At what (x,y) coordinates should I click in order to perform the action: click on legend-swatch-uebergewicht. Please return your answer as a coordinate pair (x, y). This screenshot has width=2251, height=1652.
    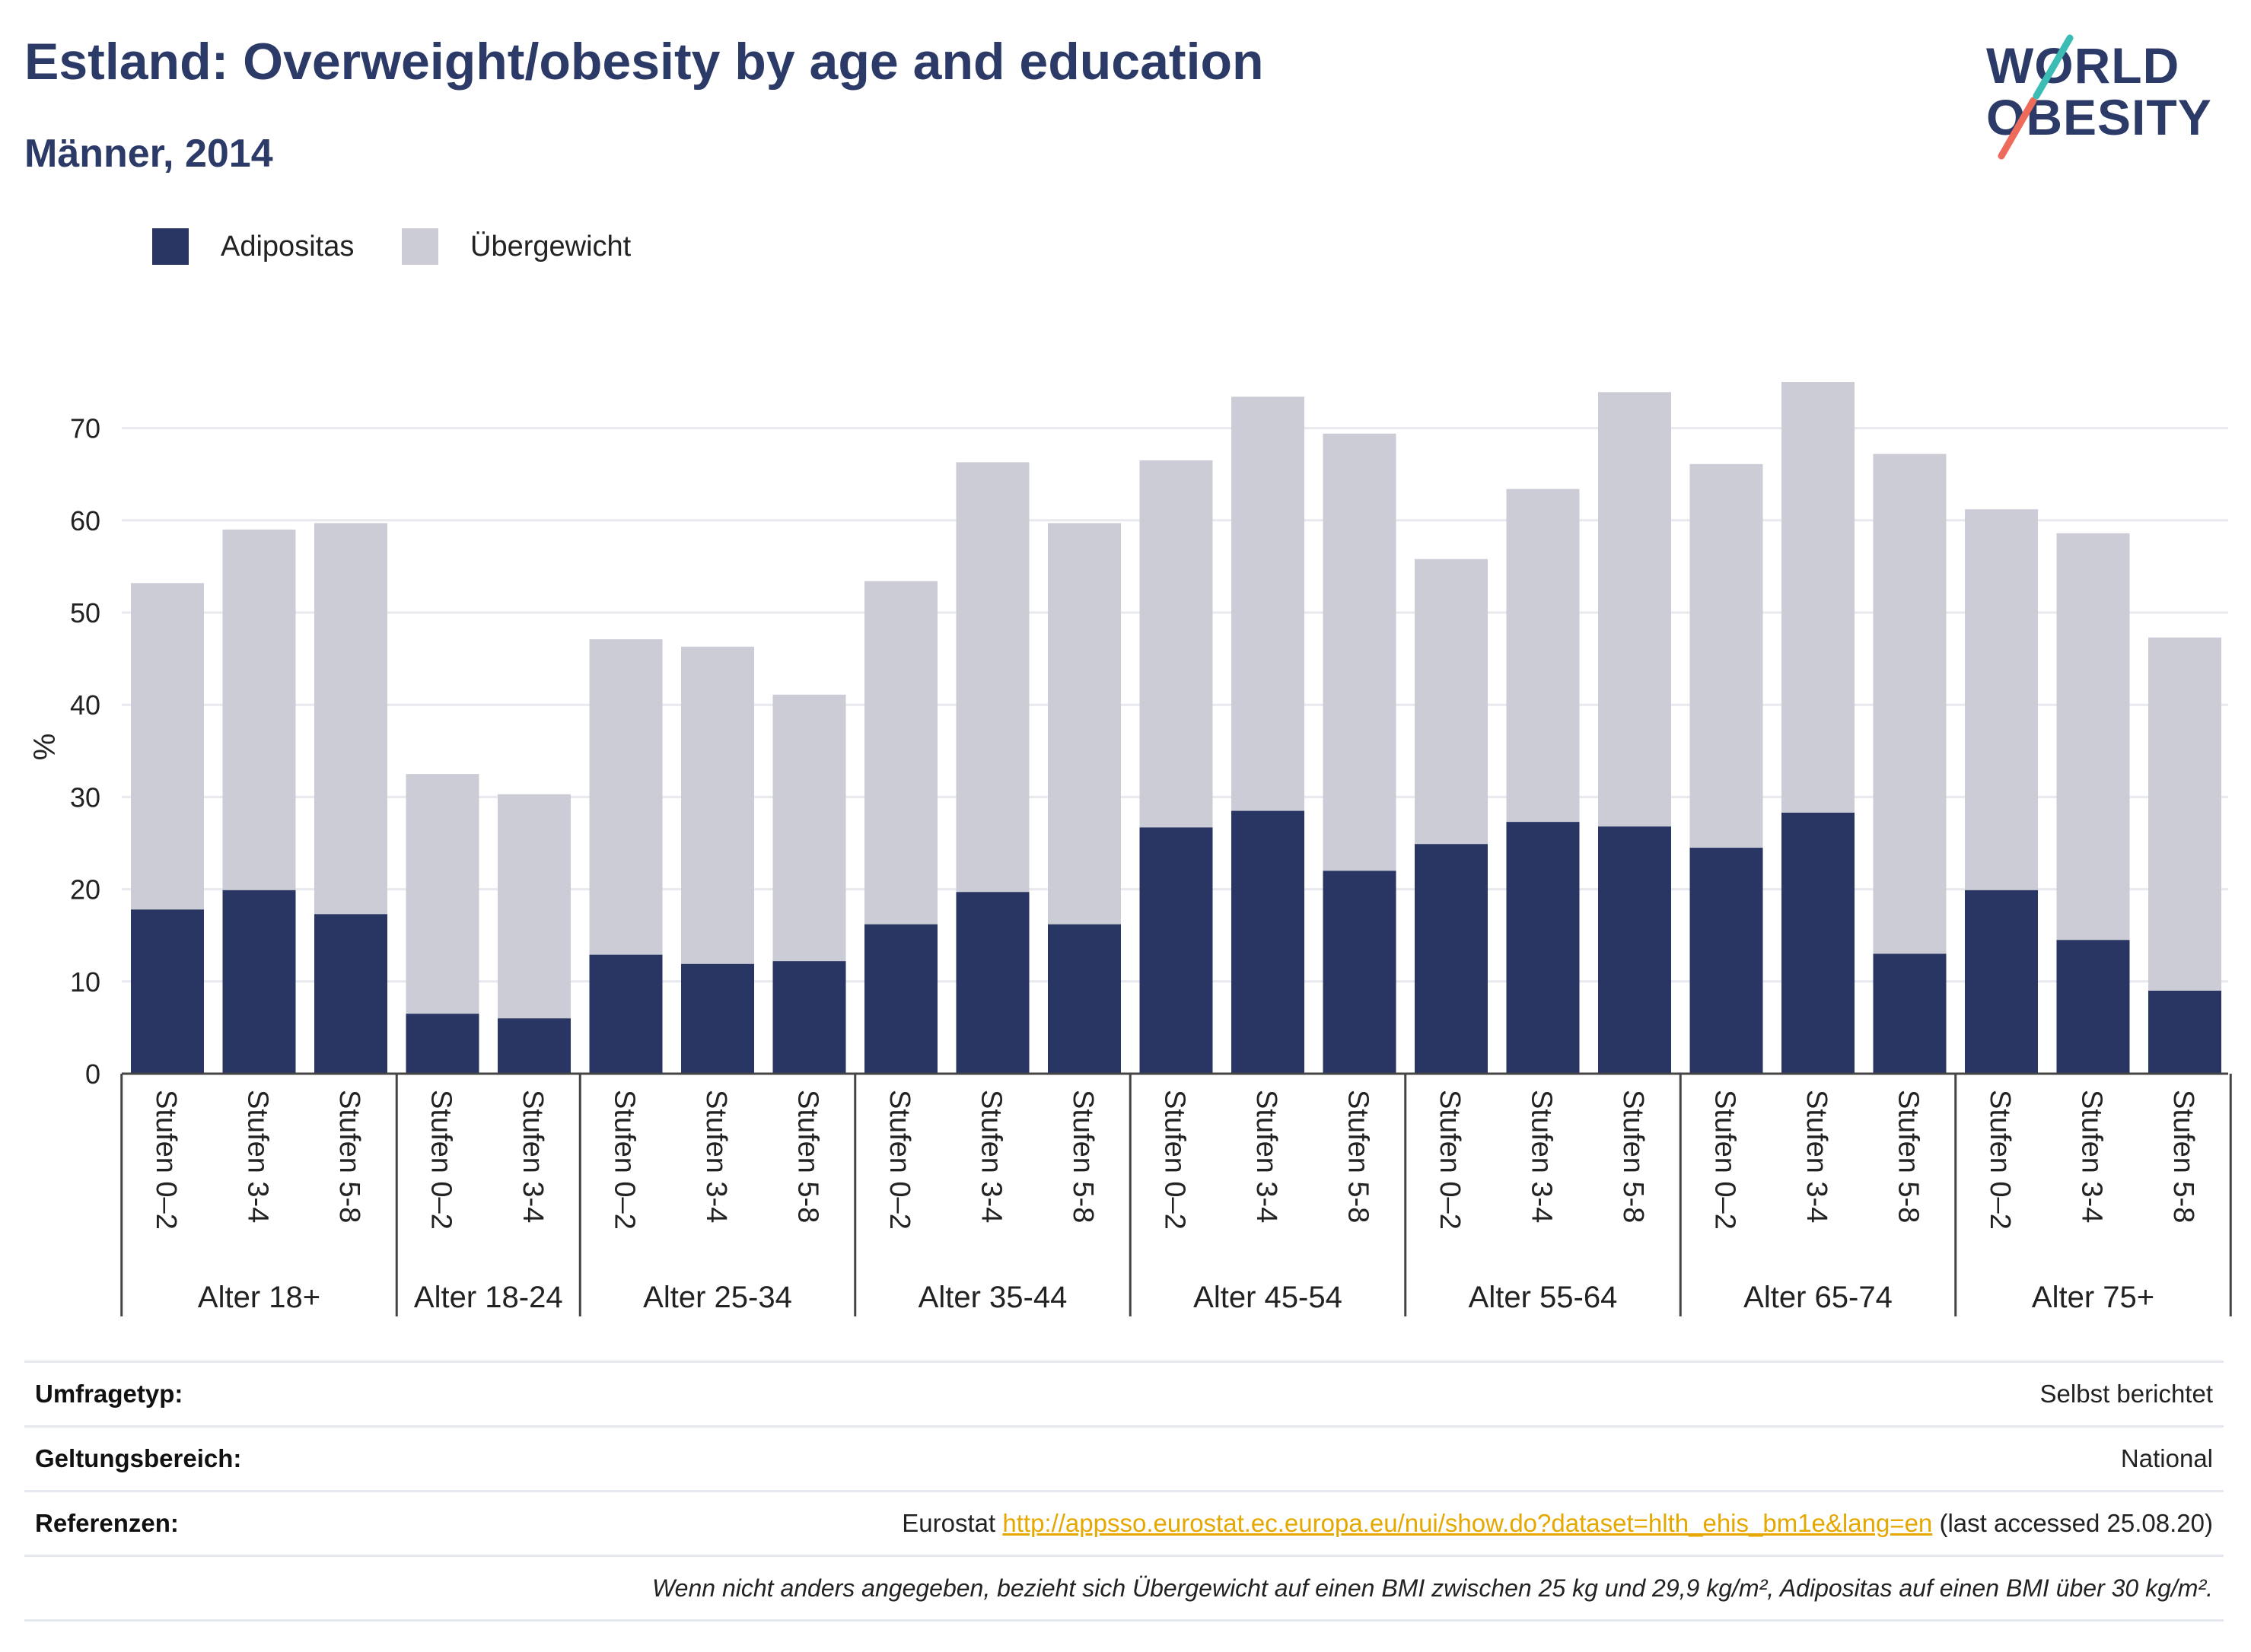
    Looking at the image, I should click on (420, 246).